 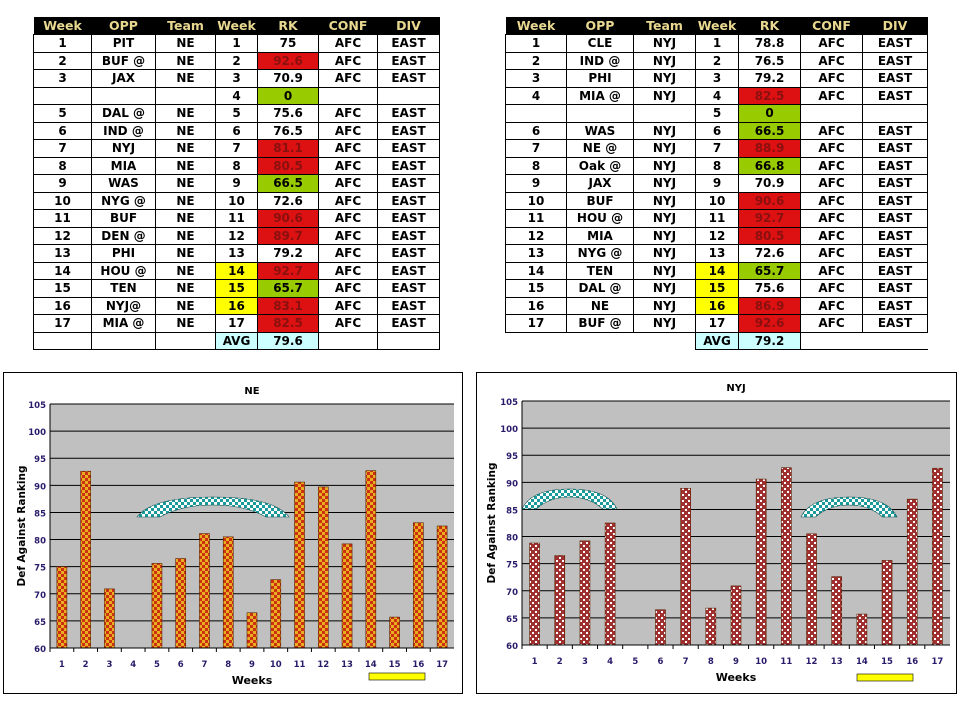 What do you see at coordinates (812, 662) in the screenshot?
I see `x-tick-label: 12` at bounding box center [812, 662].